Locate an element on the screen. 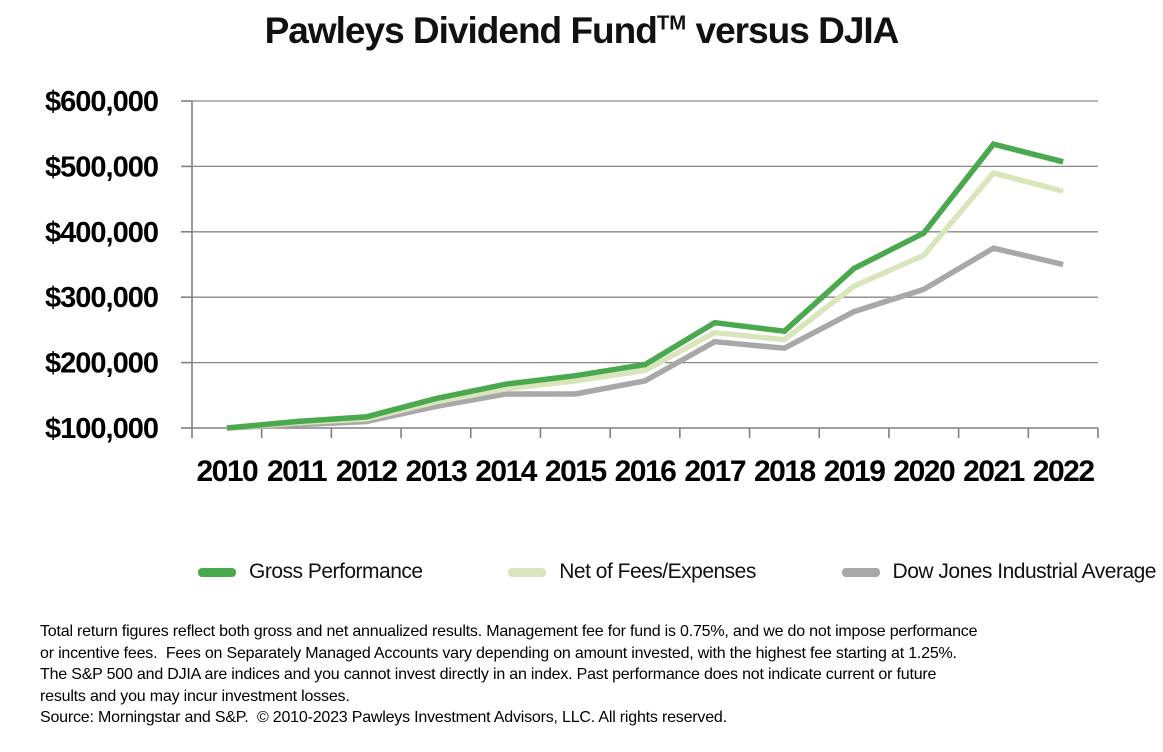  x-tick-label: 2010 is located at coordinates (227, 471).